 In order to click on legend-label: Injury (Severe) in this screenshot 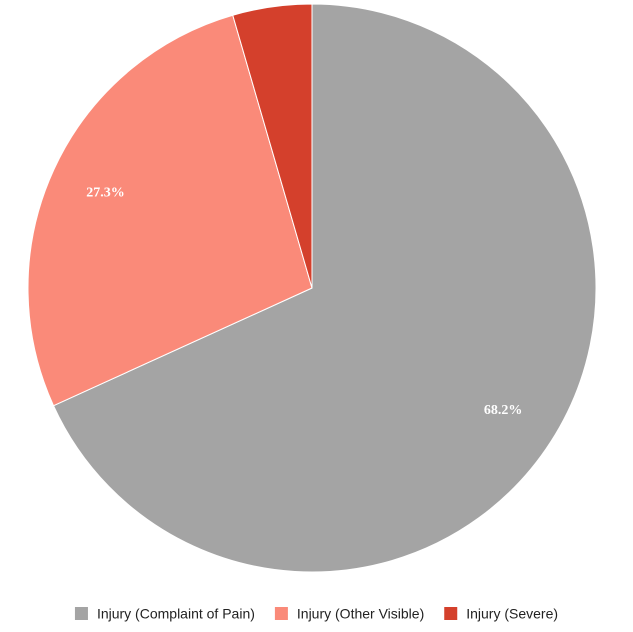, I will do `click(512, 614)`.